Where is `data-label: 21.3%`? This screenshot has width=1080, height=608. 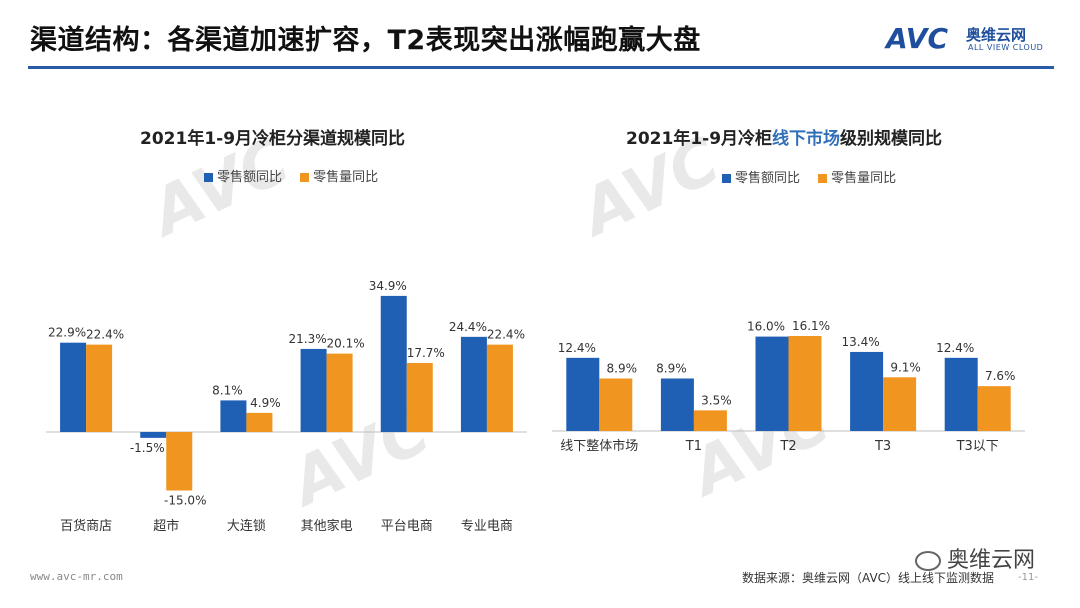 data-label: 21.3% is located at coordinates (308, 339).